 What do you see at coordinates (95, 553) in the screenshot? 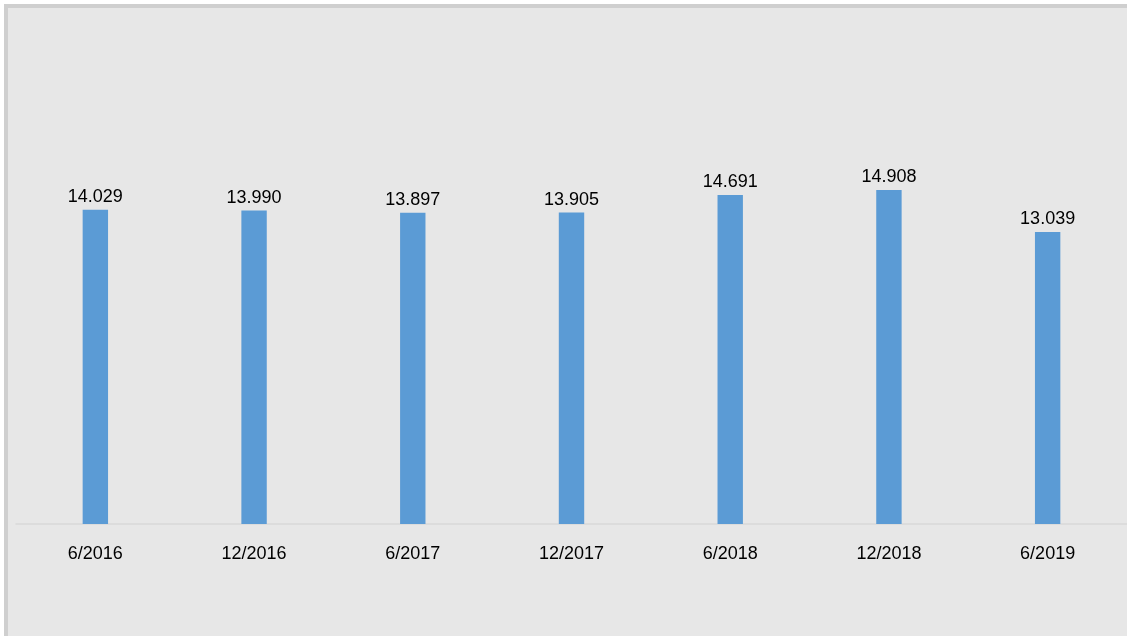
I see `x-tick-label: 6/2016` at bounding box center [95, 553].